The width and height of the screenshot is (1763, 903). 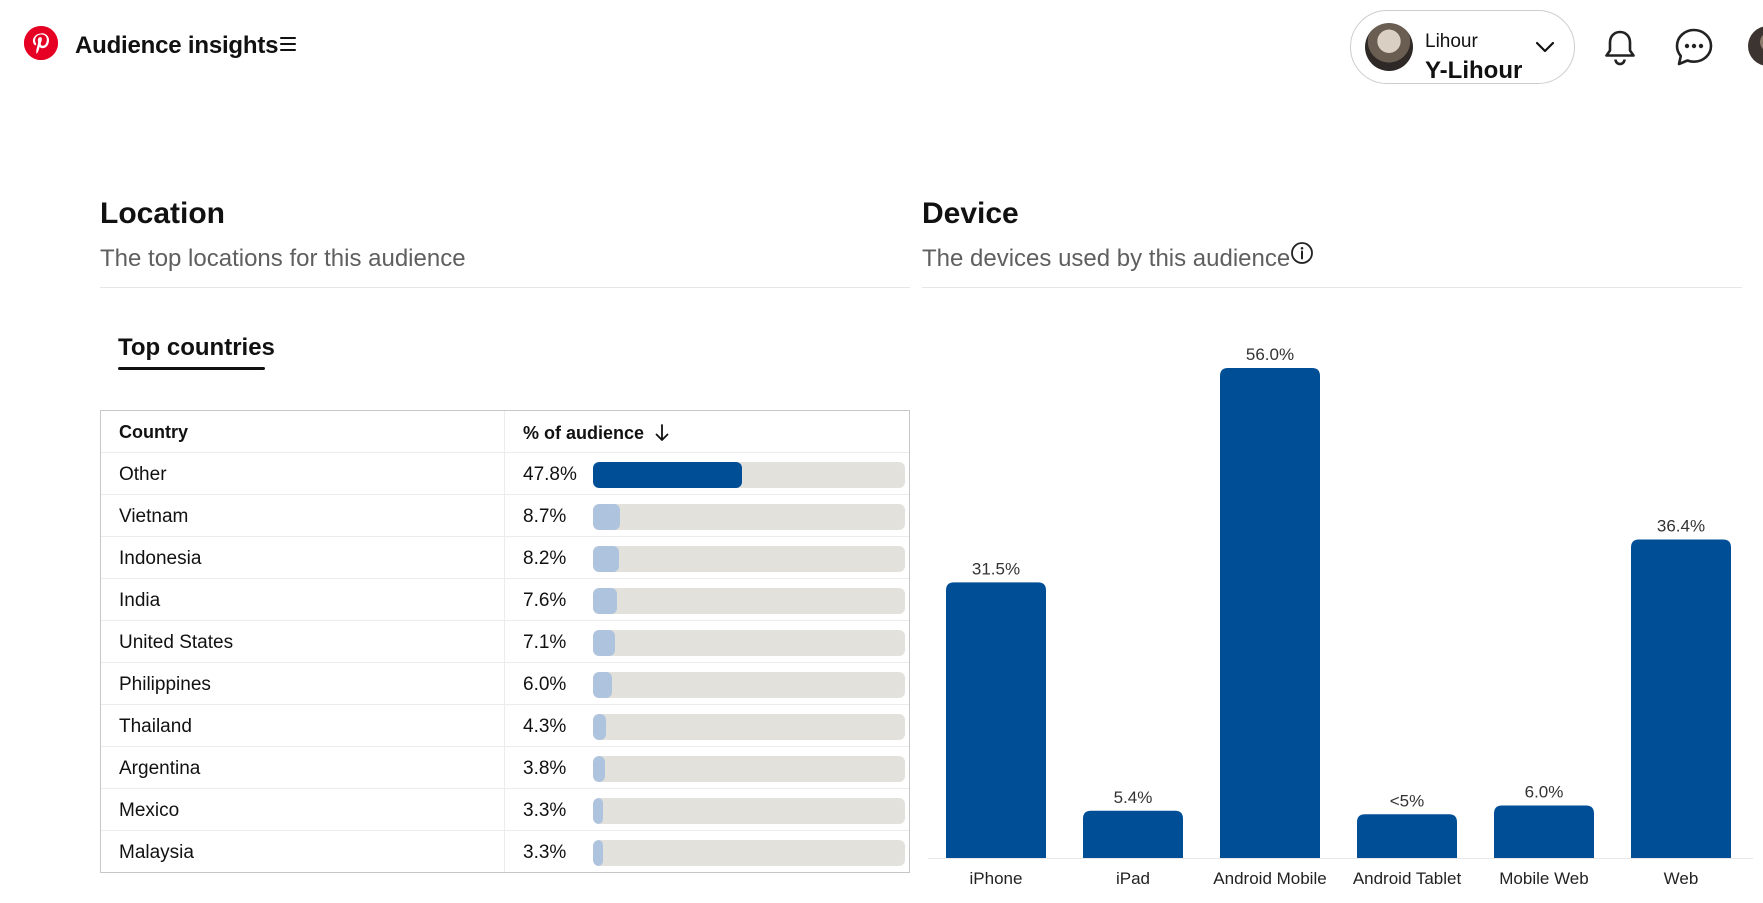 I want to click on table-row: Malaysia 3.3%, so click(x=505, y=851).